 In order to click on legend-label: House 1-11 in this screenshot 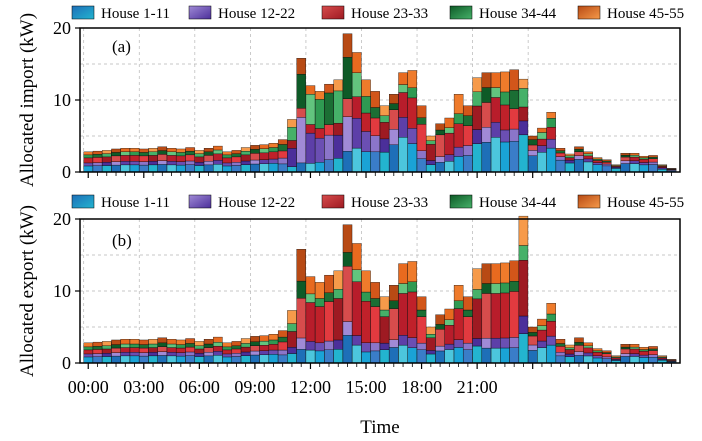, I will do `click(135, 203)`.